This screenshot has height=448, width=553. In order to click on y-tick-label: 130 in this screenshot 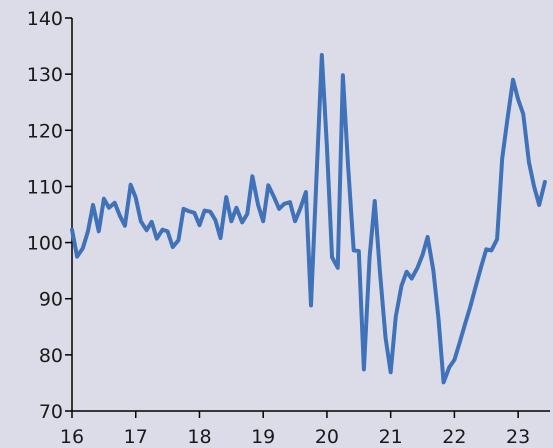, I will do `click(45, 75)`.